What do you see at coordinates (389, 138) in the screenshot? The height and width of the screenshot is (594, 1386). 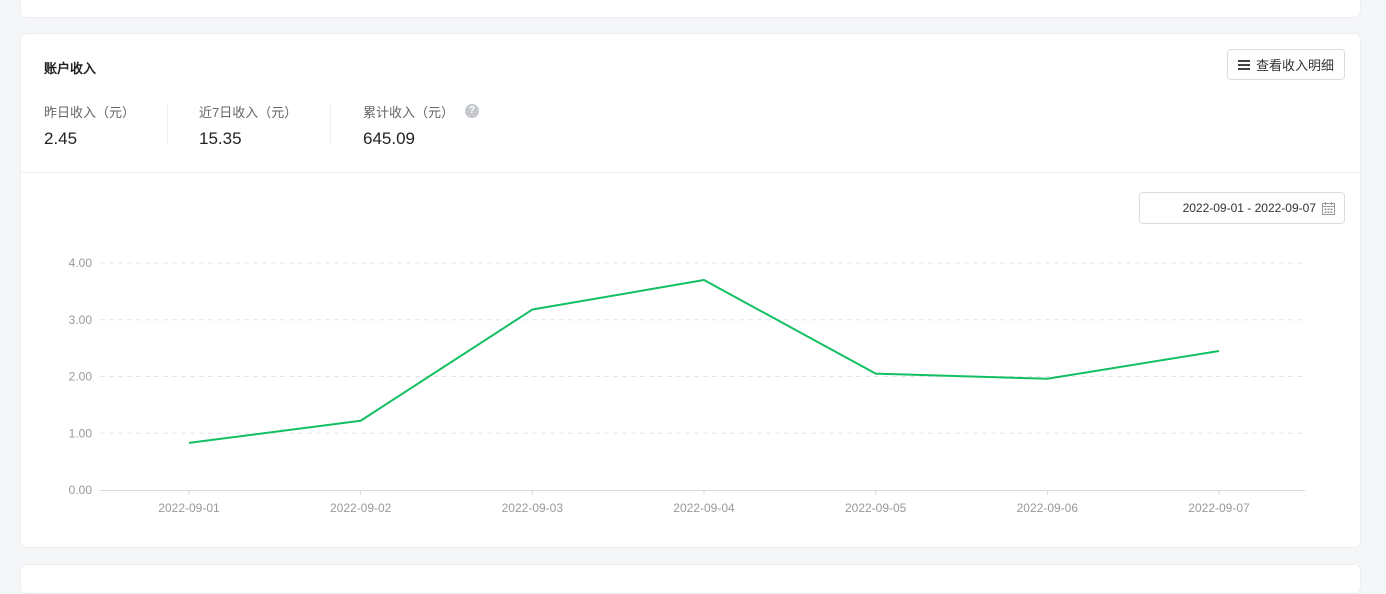 I see `stat-total-value: 645.09` at bounding box center [389, 138].